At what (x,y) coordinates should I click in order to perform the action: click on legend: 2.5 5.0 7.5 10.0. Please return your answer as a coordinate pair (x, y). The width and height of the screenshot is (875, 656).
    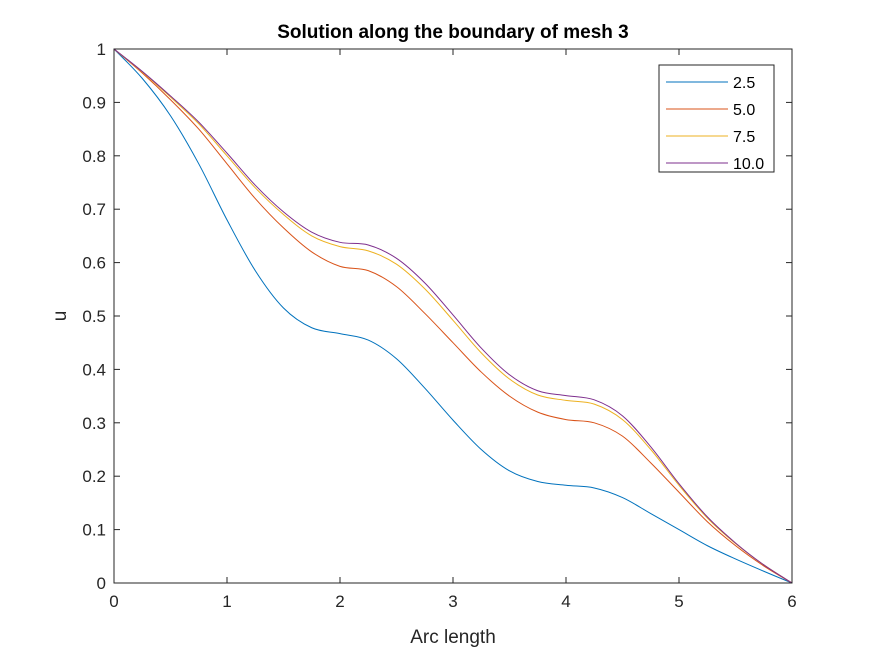
    Looking at the image, I should click on (716, 118).